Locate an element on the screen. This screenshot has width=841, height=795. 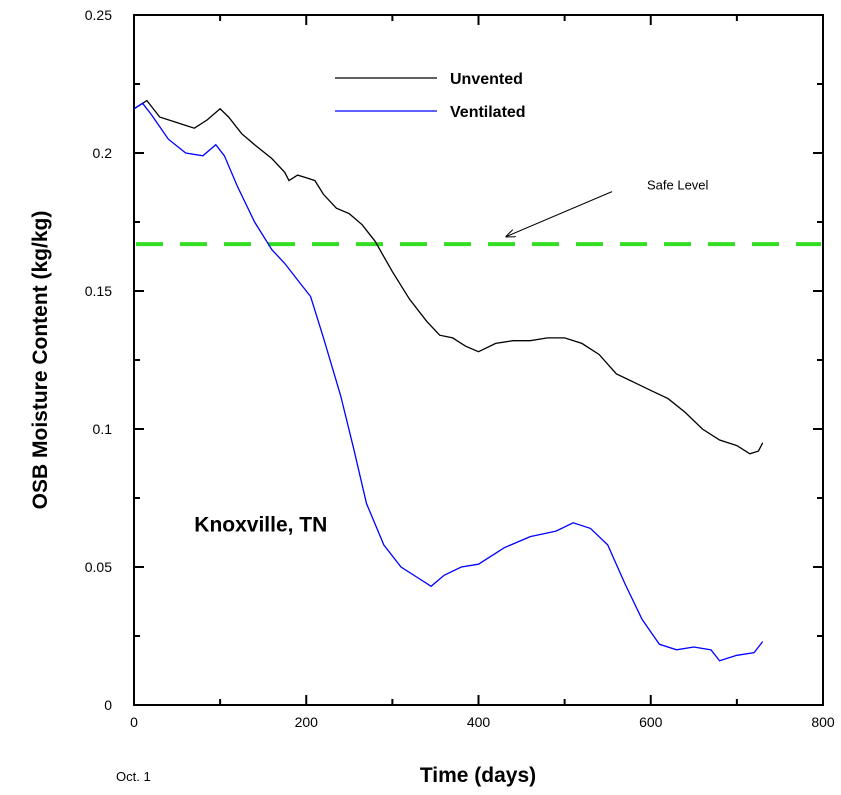
x-axis-title: Time (days) is located at coordinates (478, 775).